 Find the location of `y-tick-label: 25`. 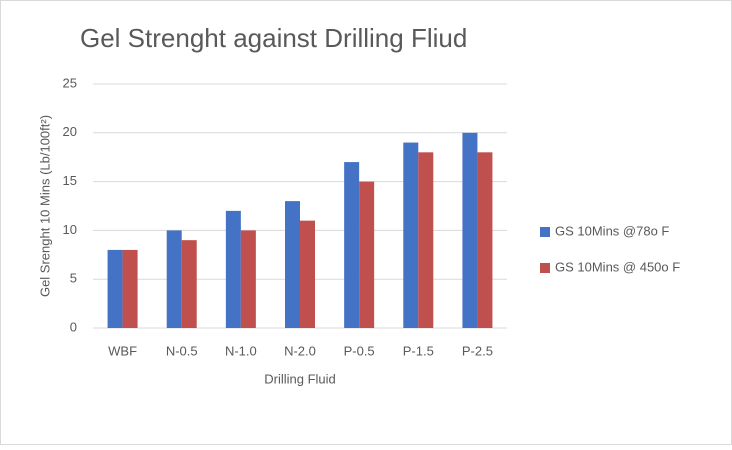

y-tick-label: 25 is located at coordinates (70, 82).